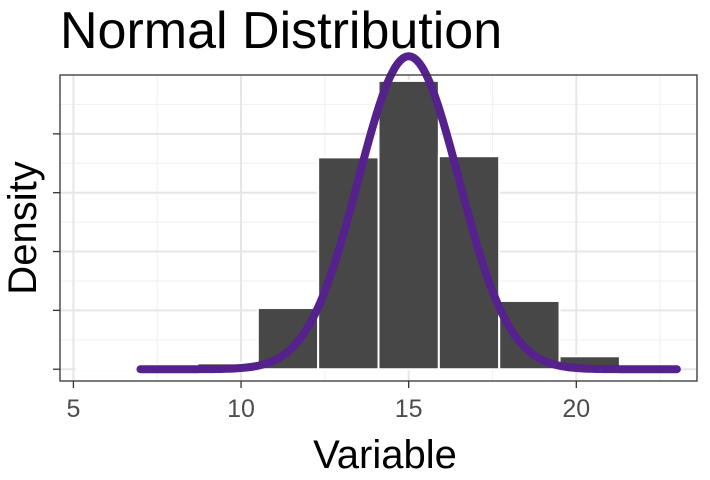  What do you see at coordinates (576, 409) in the screenshot?
I see `x-tick-label: 20` at bounding box center [576, 409].